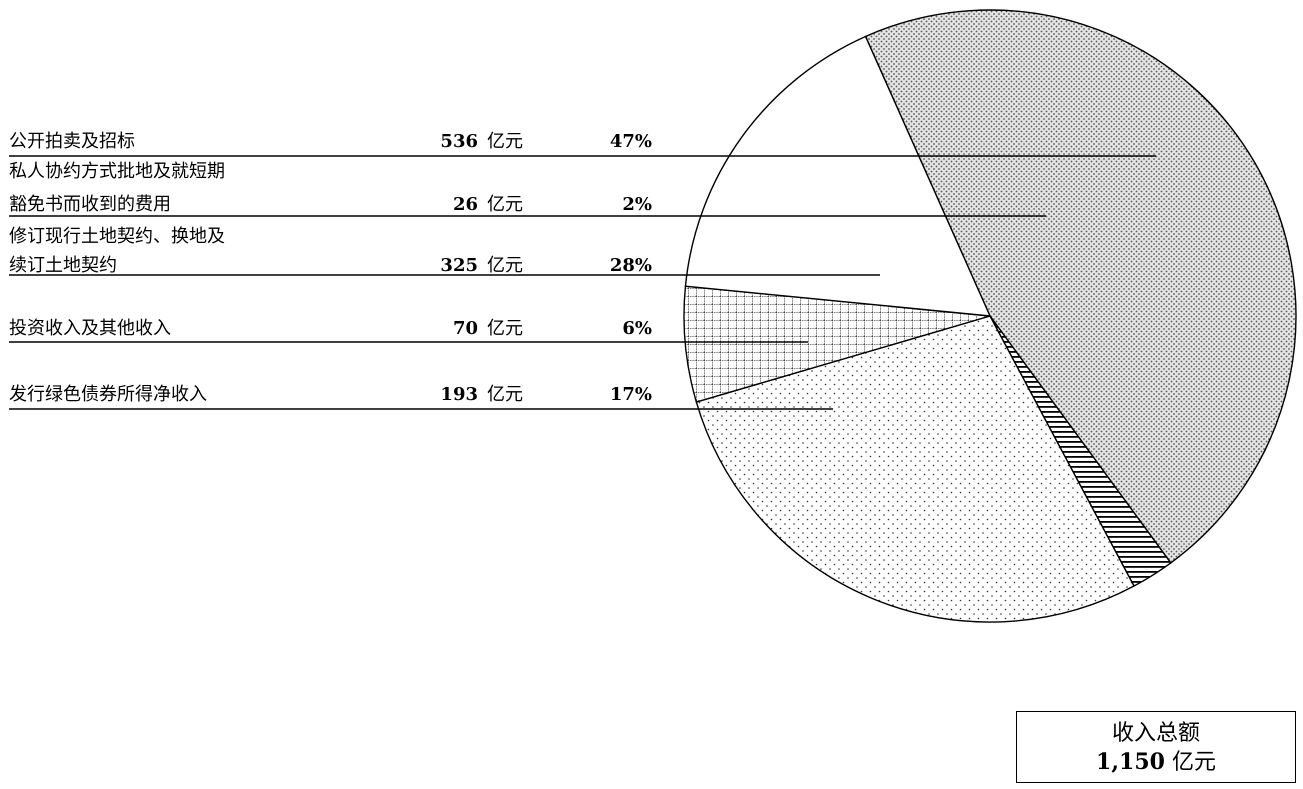 The image size is (1303, 789). I want to click on slice-value-3: 325, so click(459, 265).